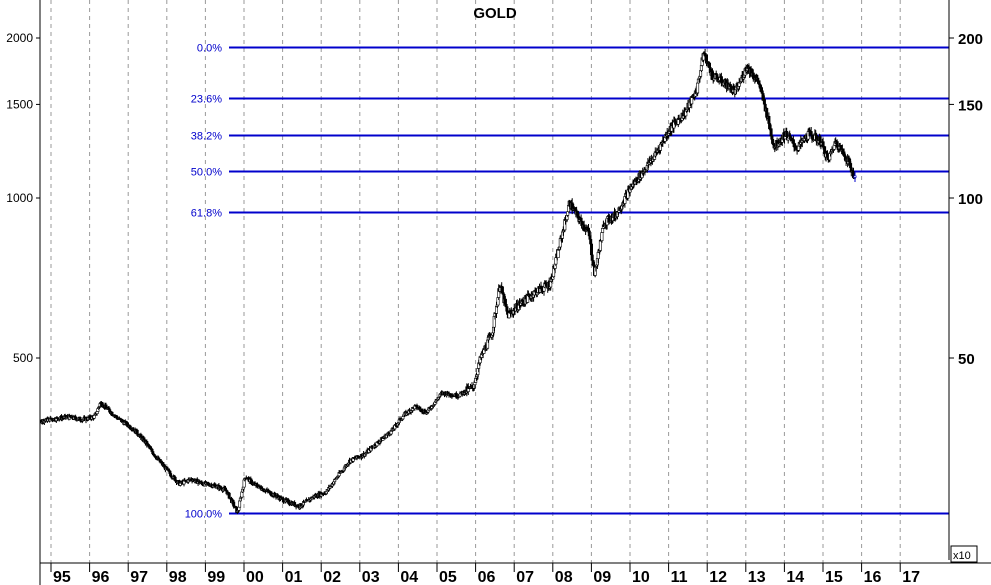 The image size is (991, 585). I want to click on x-tick-label: 05, so click(448, 577).